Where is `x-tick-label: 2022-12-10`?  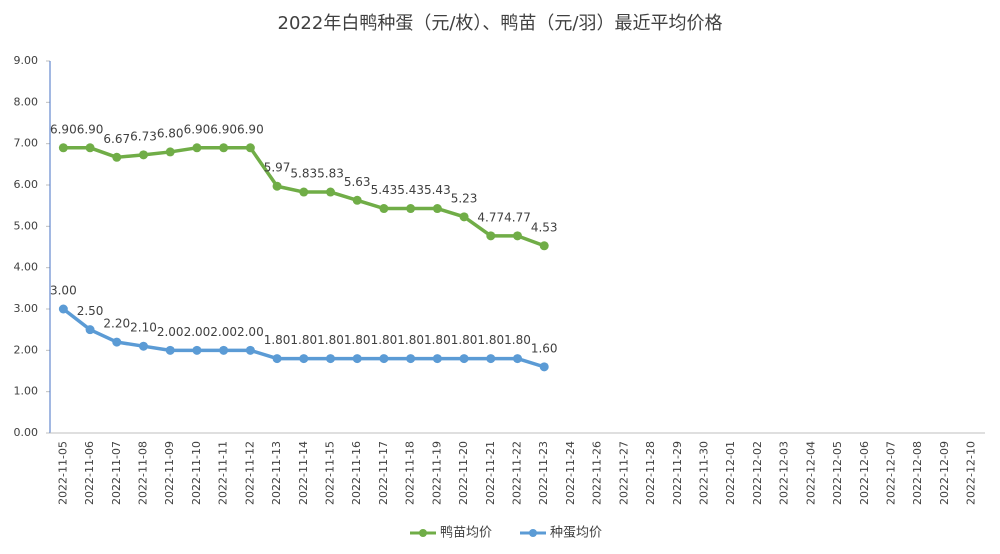
x-tick-label: 2022-12-10 is located at coordinates (971, 473).